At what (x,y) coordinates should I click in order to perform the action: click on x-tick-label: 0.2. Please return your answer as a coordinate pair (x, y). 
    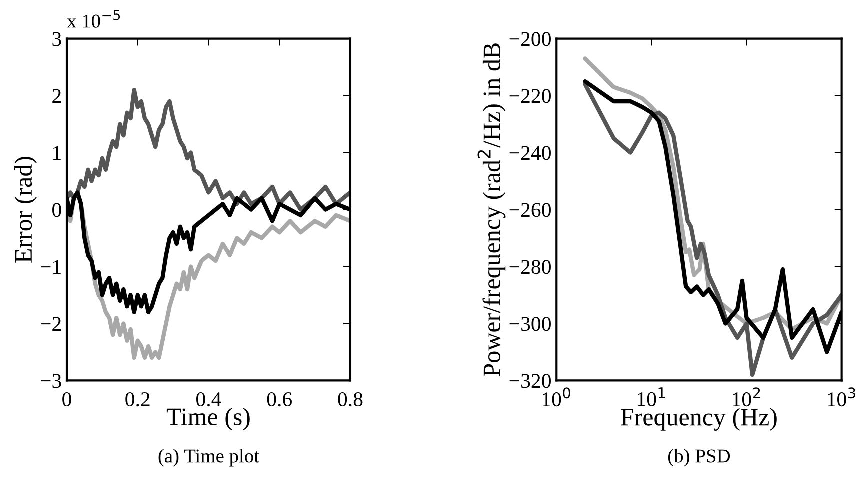
    Looking at the image, I should click on (138, 399).